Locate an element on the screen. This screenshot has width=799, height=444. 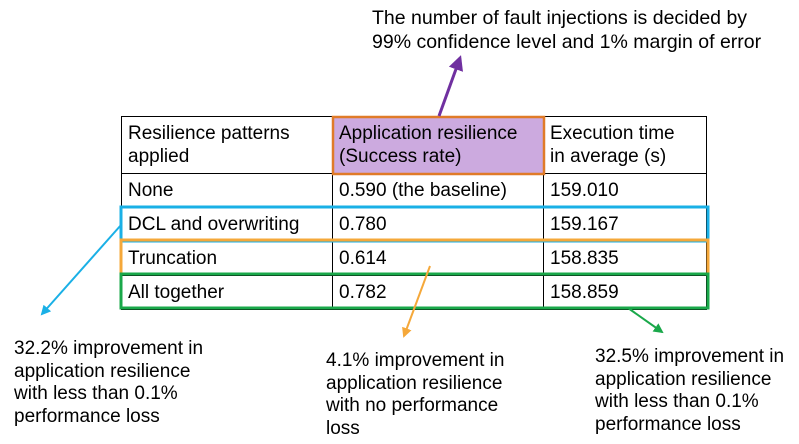
all-together-row-box is located at coordinates (414, 291).